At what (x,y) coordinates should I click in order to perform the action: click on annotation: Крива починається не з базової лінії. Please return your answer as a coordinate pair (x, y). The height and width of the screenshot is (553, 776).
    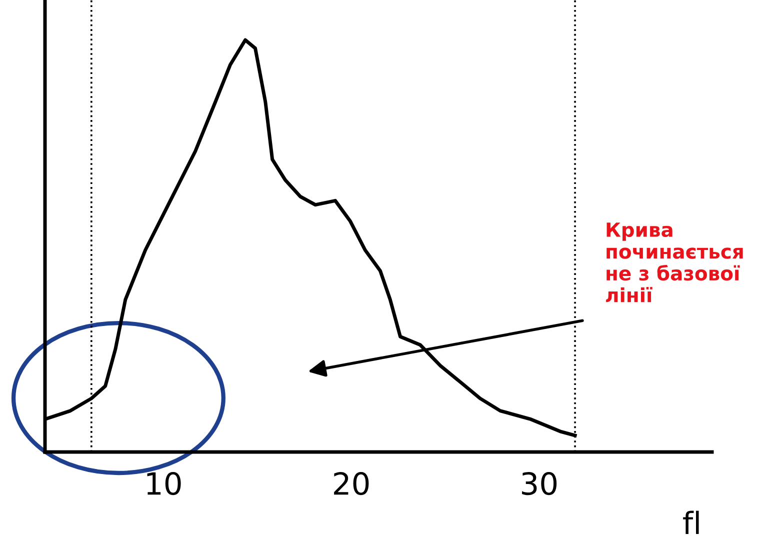
    Looking at the image, I should click on (674, 262).